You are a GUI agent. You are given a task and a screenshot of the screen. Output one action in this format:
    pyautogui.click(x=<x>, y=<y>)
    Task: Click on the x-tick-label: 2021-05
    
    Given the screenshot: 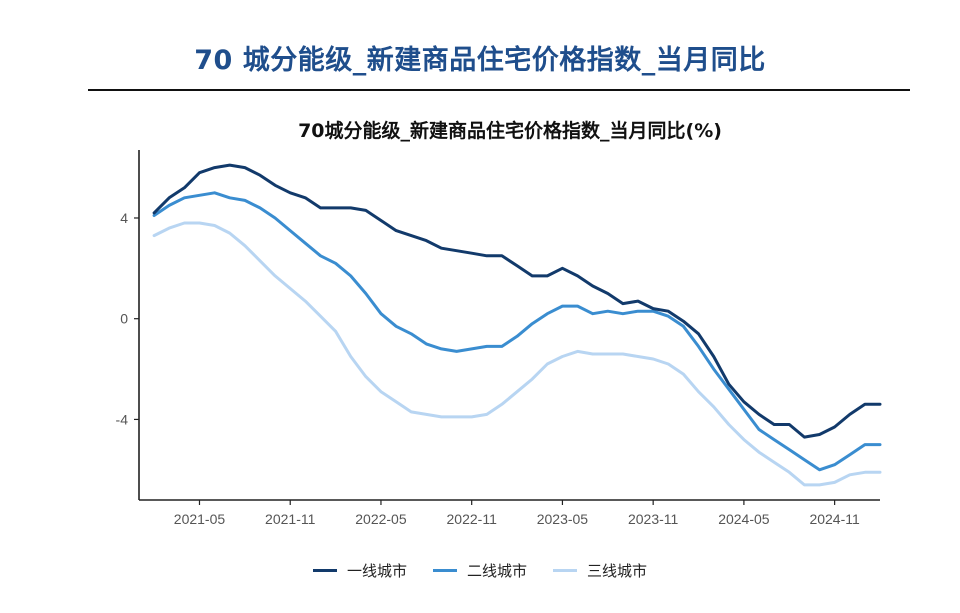 What is the action you would take?
    pyautogui.click(x=200, y=519)
    